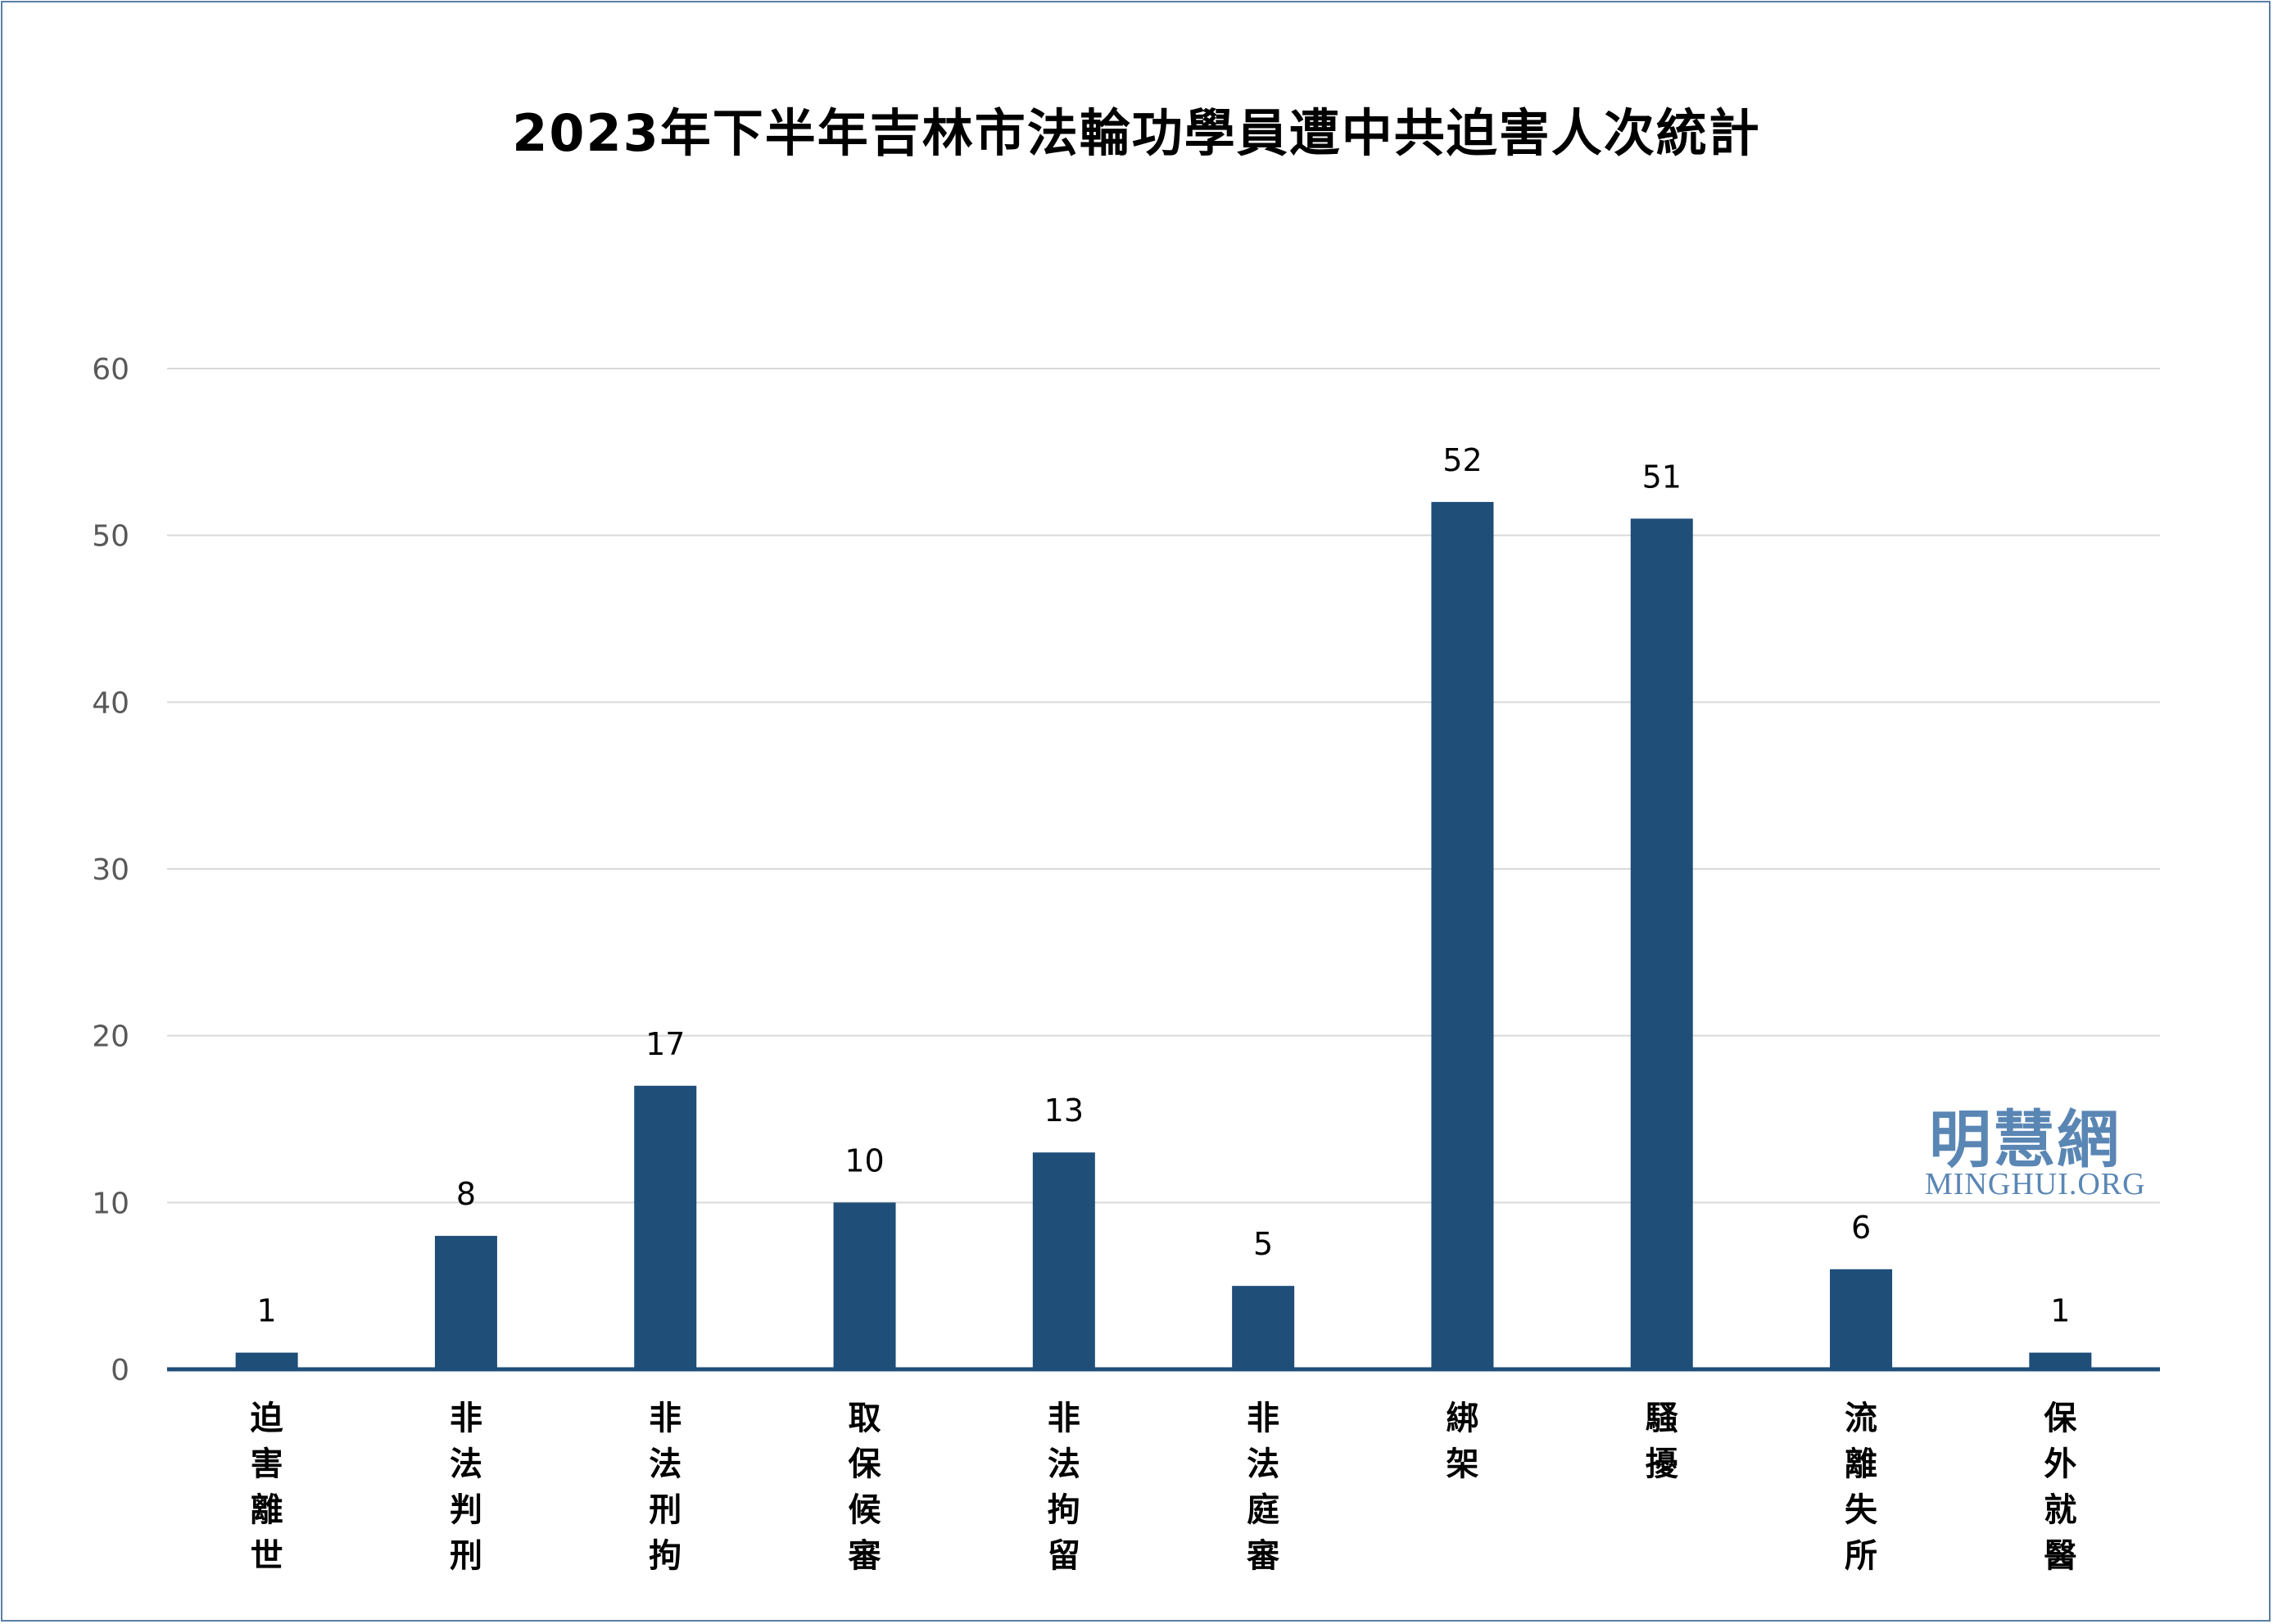 This screenshot has width=2273, height=1624. What do you see at coordinates (1861, 1510) in the screenshot?
I see `x-tick-label-char: 失` at bounding box center [1861, 1510].